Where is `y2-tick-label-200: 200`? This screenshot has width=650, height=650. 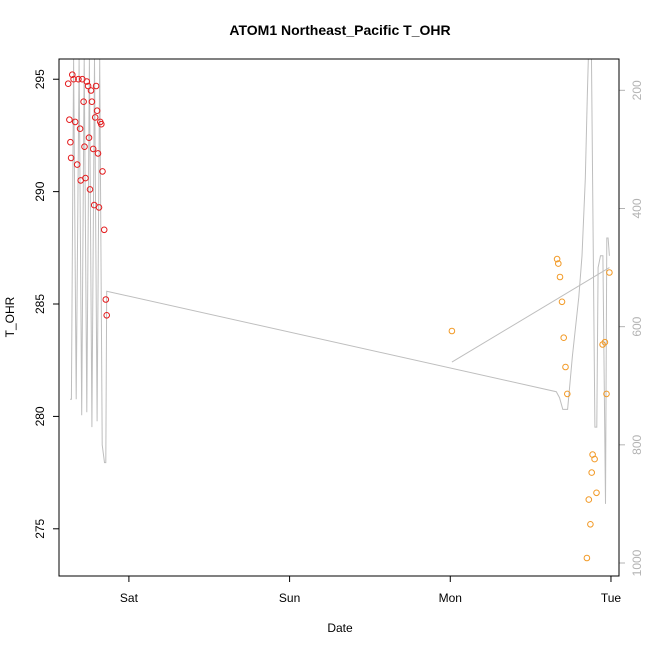 y2-tick-label-200: 200 is located at coordinates (637, 90).